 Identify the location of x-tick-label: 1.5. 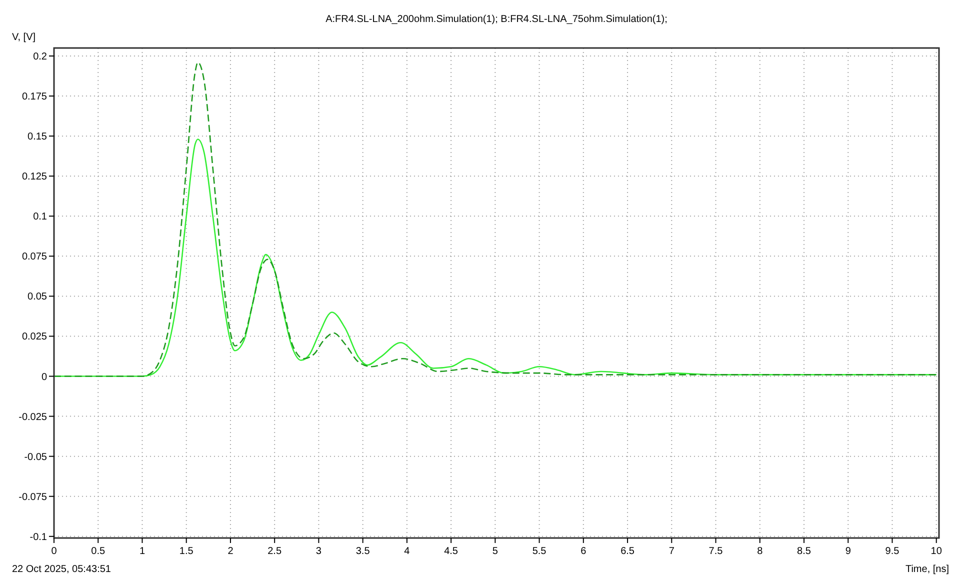
(186, 551).